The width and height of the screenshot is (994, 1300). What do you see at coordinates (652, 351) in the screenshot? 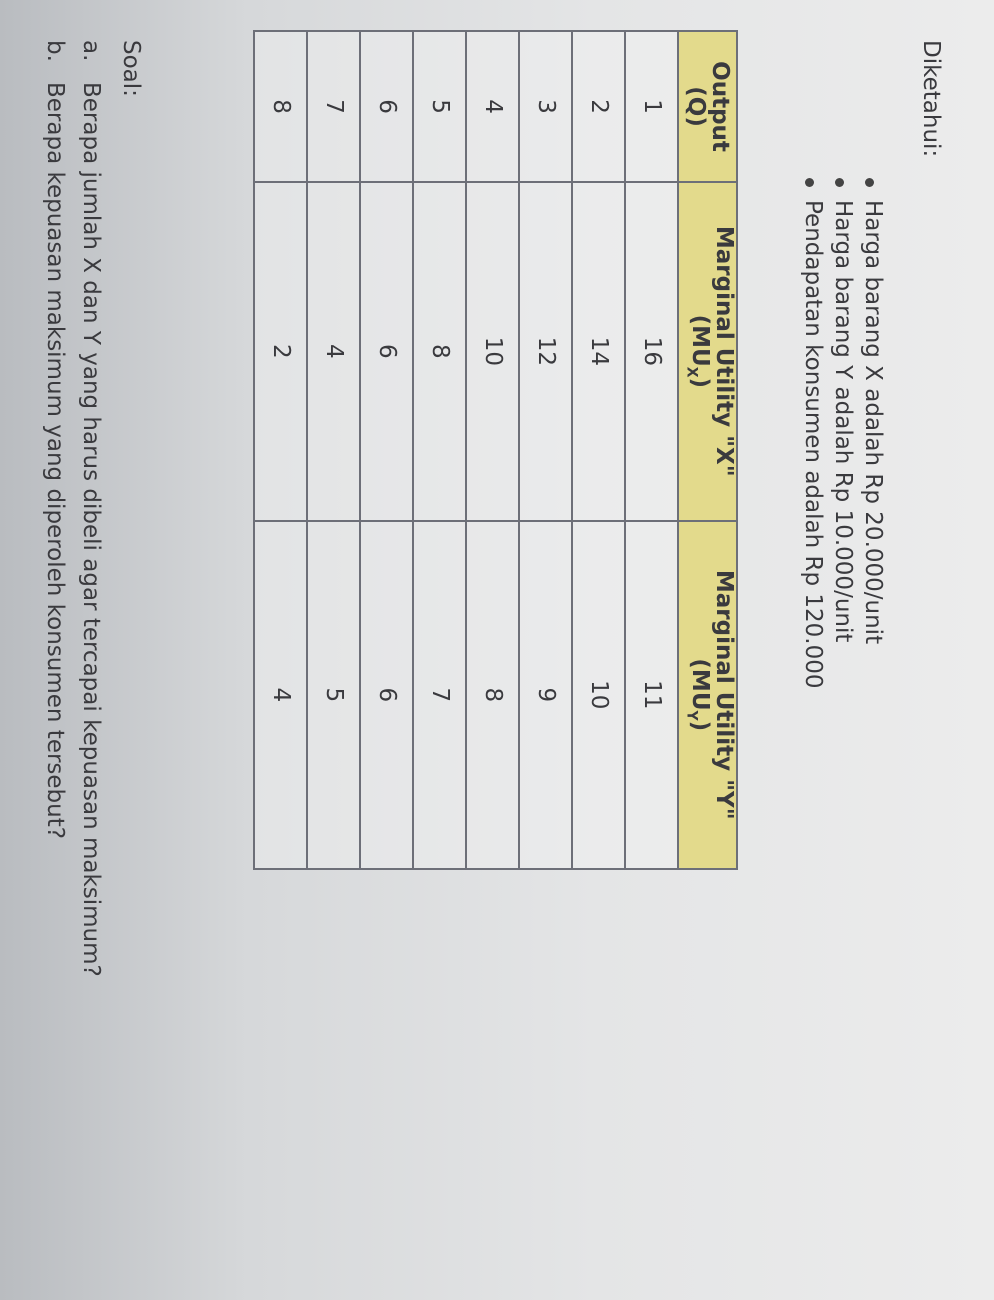
I see `cell-mux: 16` at bounding box center [652, 351].